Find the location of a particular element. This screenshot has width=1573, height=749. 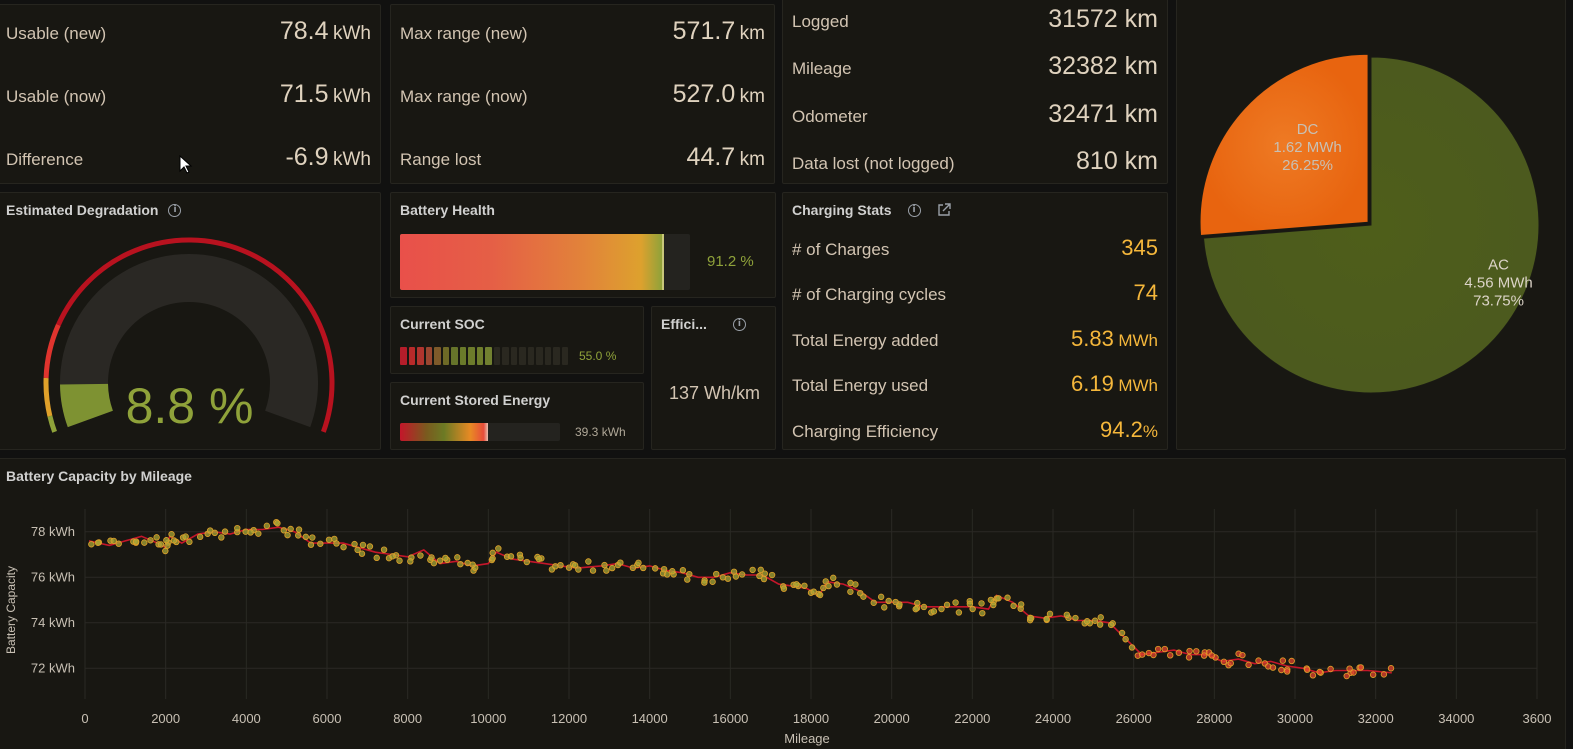

x-tick-label: 18000 is located at coordinates (811, 718).